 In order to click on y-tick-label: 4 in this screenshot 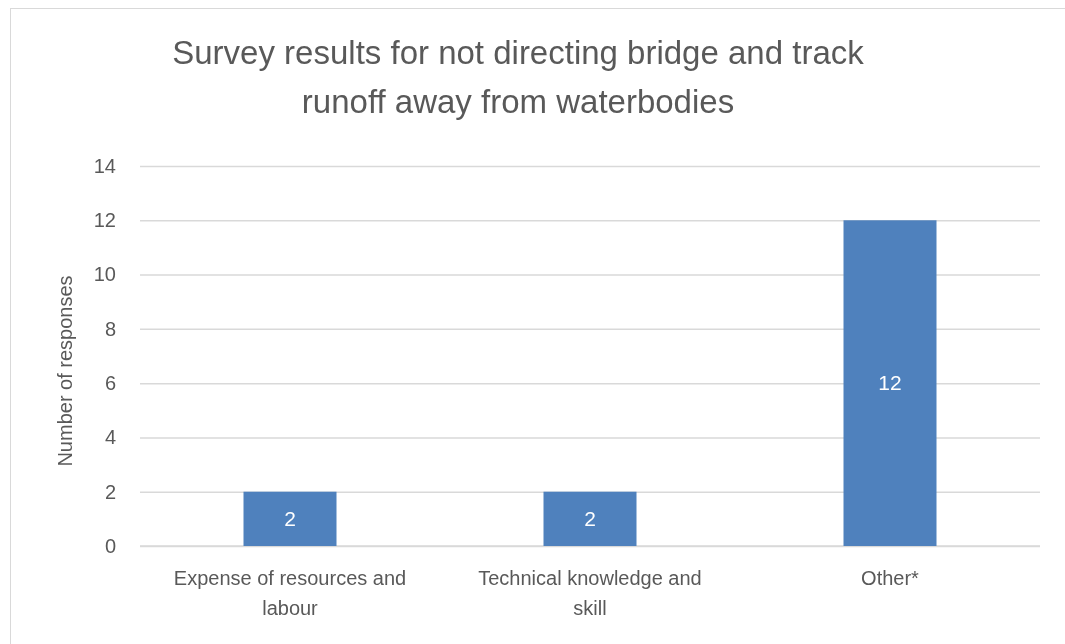, I will do `click(110, 437)`.